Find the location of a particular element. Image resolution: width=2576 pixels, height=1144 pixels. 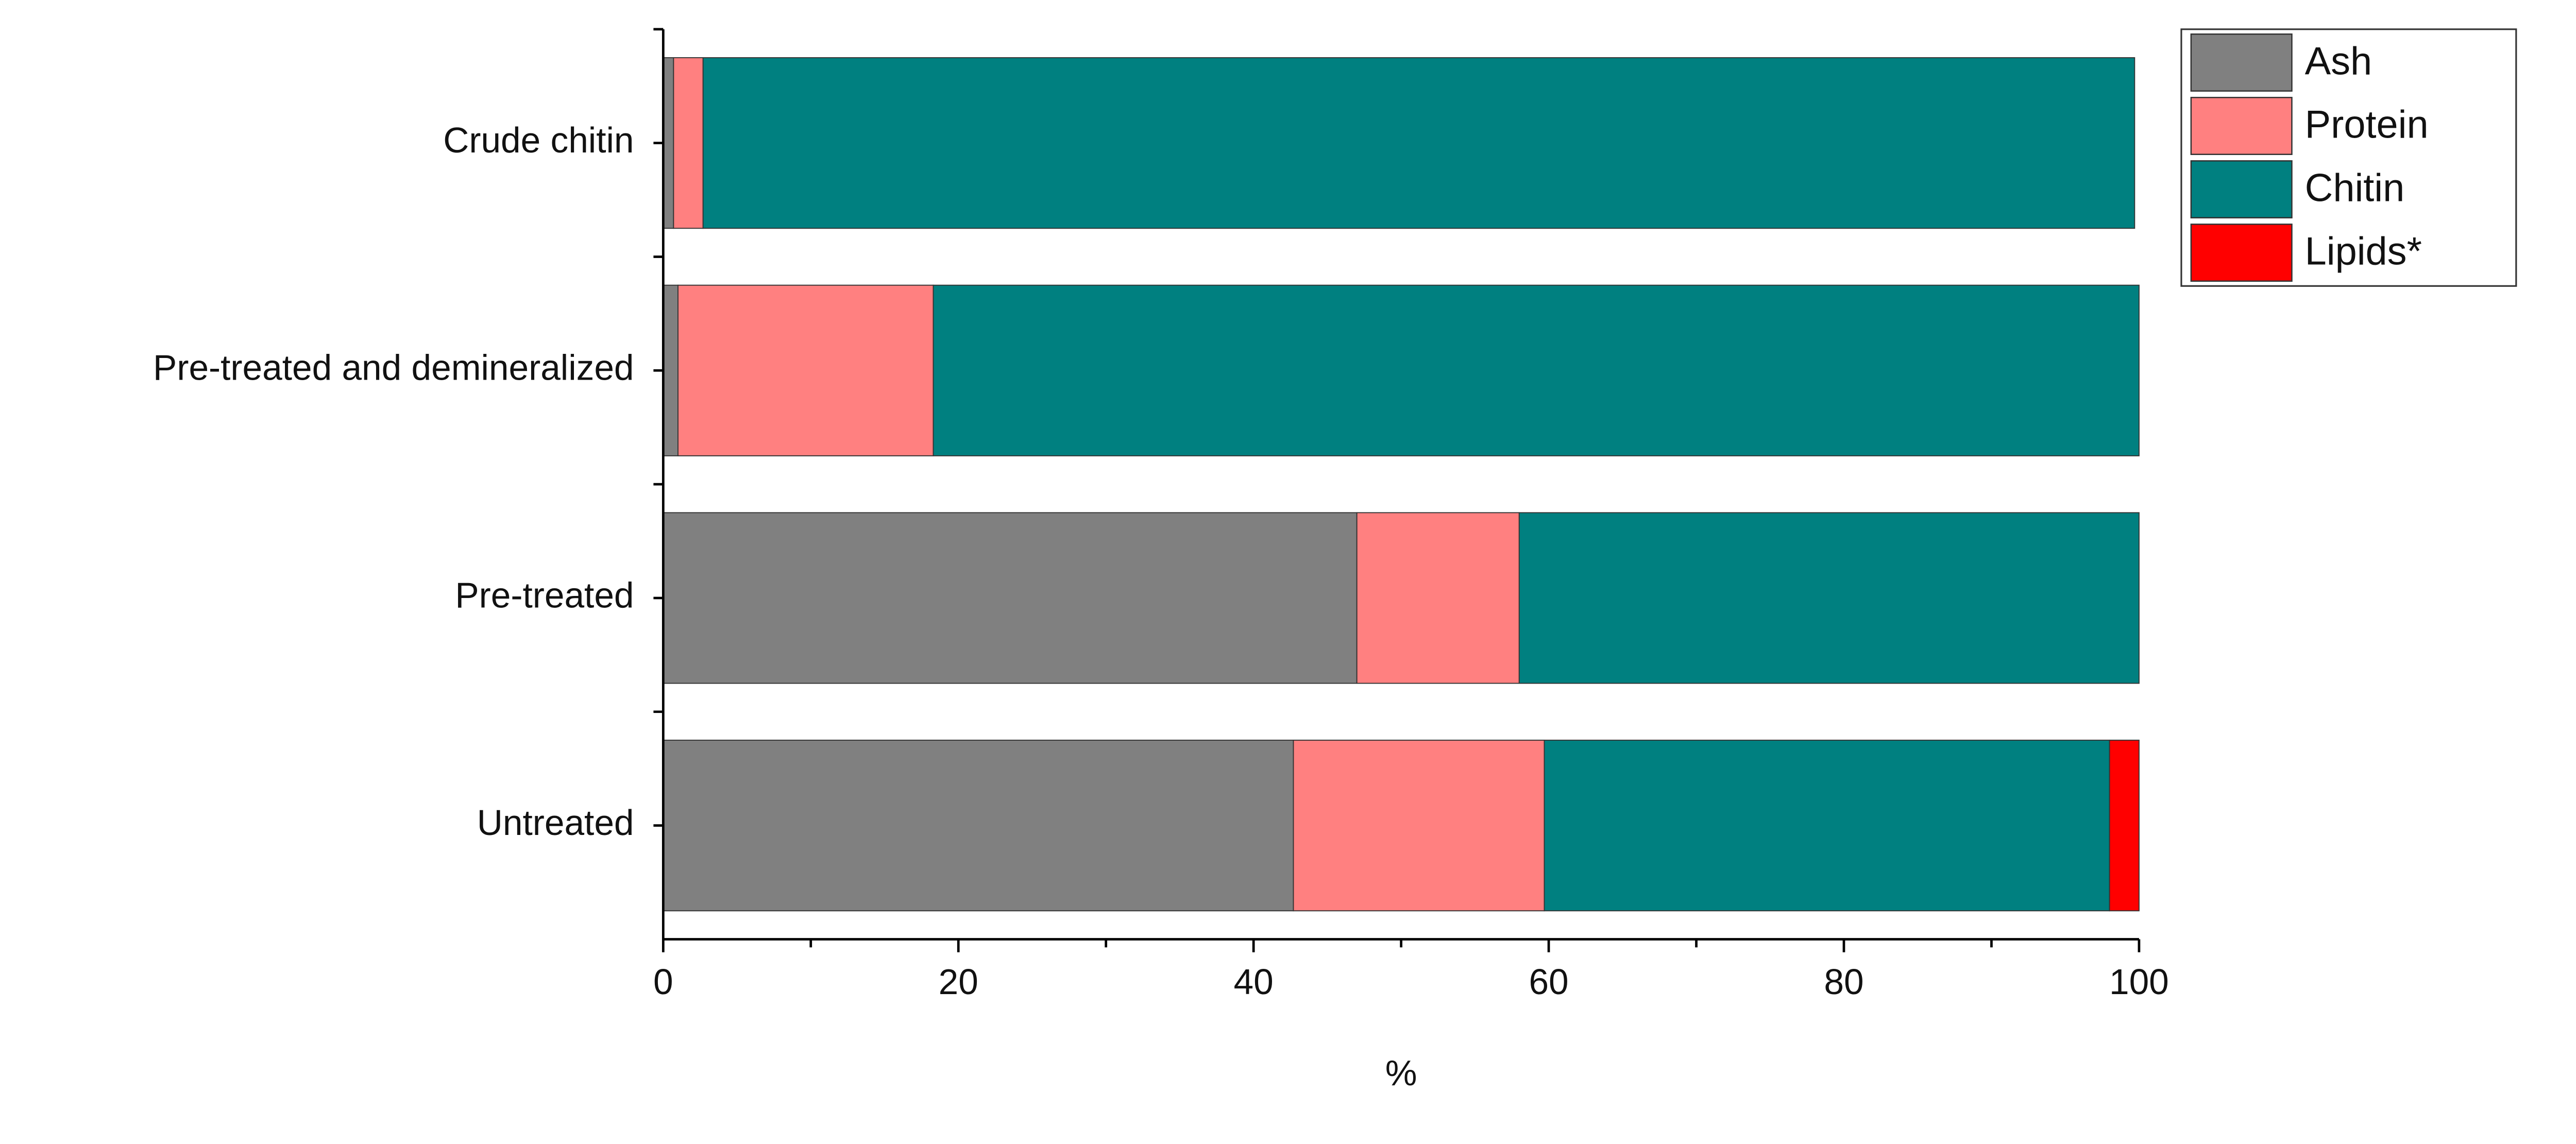

x-tick-label: 20 is located at coordinates (958, 982).